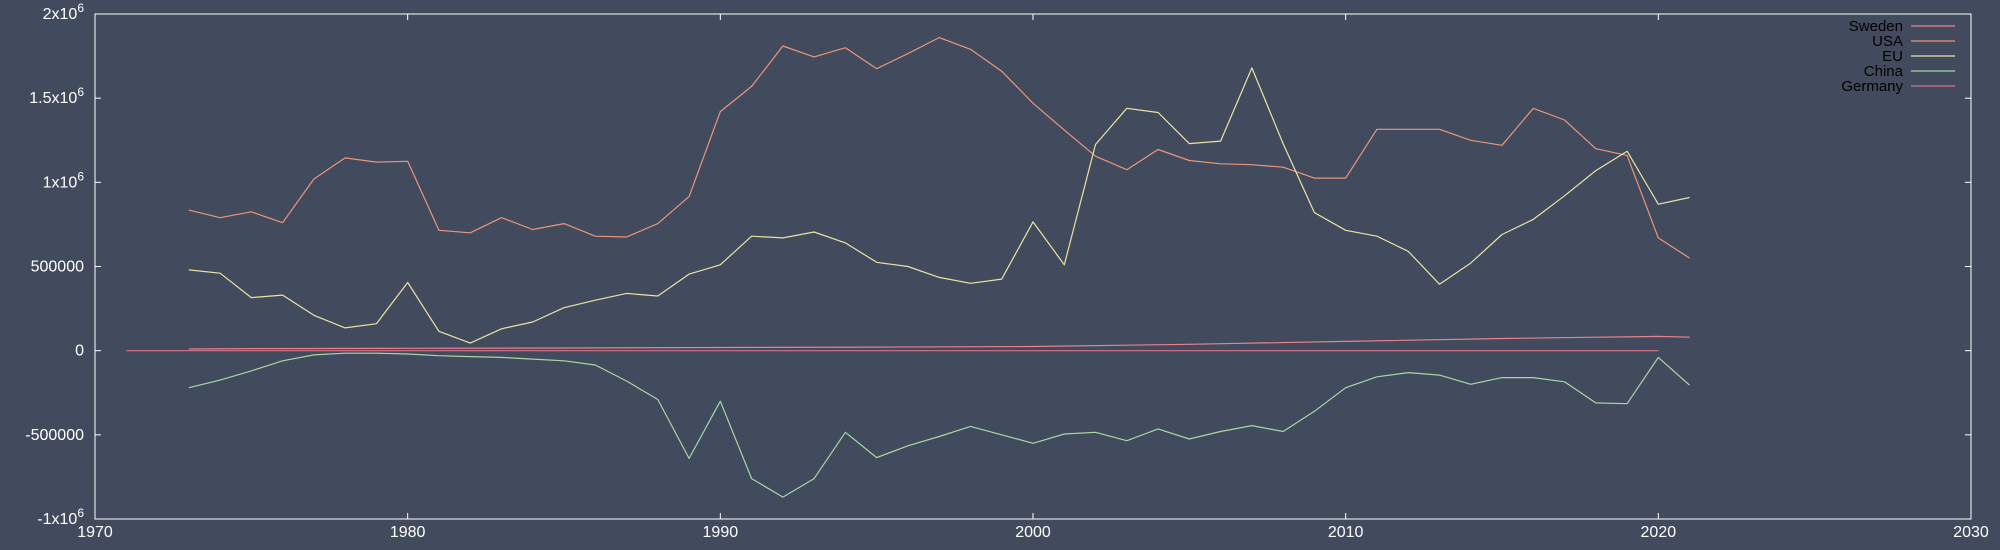  Describe the element at coordinates (1971, 532) in the screenshot. I see `x-tick-label: 2030` at that location.